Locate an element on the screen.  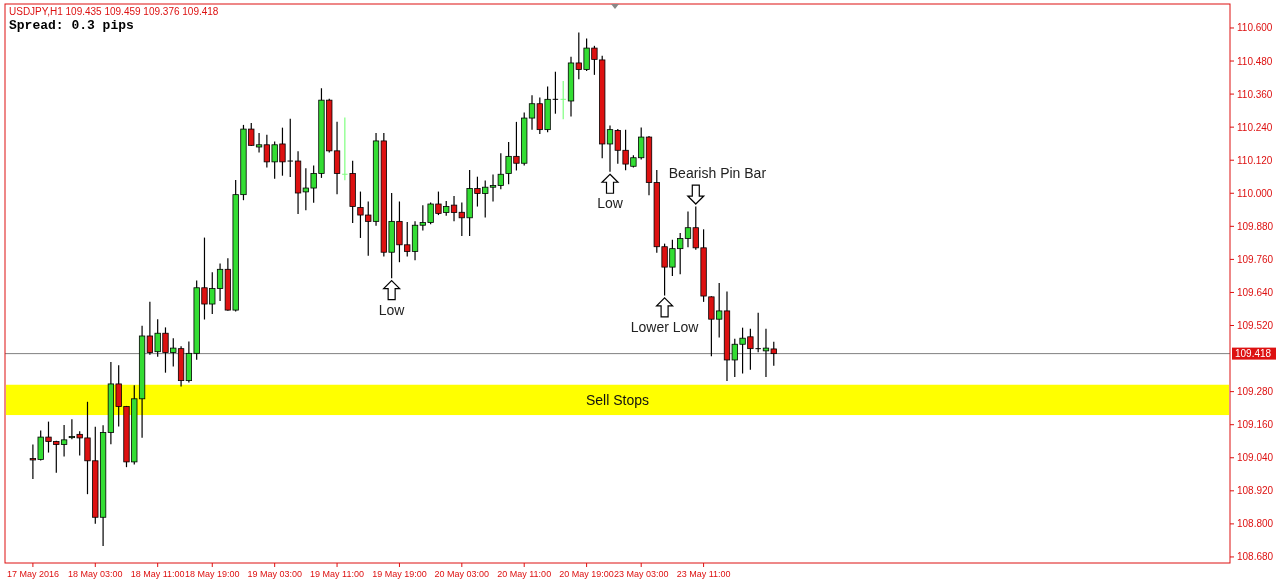
y-tick-label: 109.160 is located at coordinates (1255, 425).